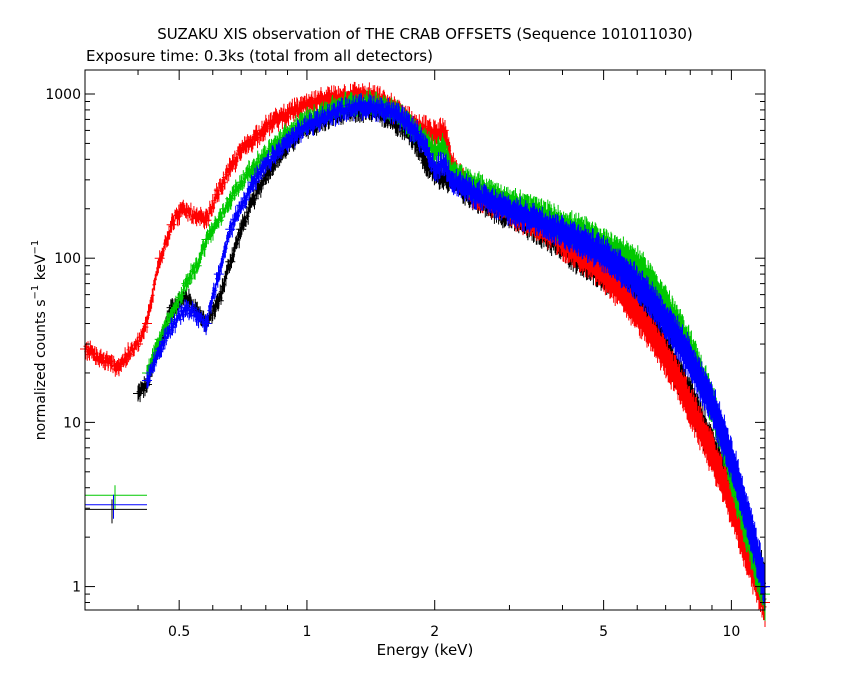 Image resolution: width=850 pixels, height=680 pixels. I want to click on y-axis-label-main: normalized counts s, so click(41, 369).